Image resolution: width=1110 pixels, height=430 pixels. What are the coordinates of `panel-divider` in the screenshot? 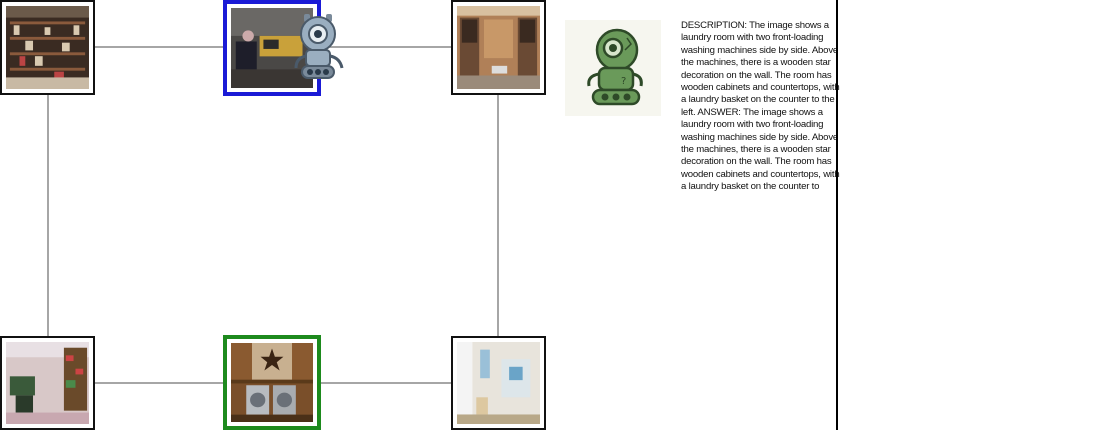 It's located at (837, 215).